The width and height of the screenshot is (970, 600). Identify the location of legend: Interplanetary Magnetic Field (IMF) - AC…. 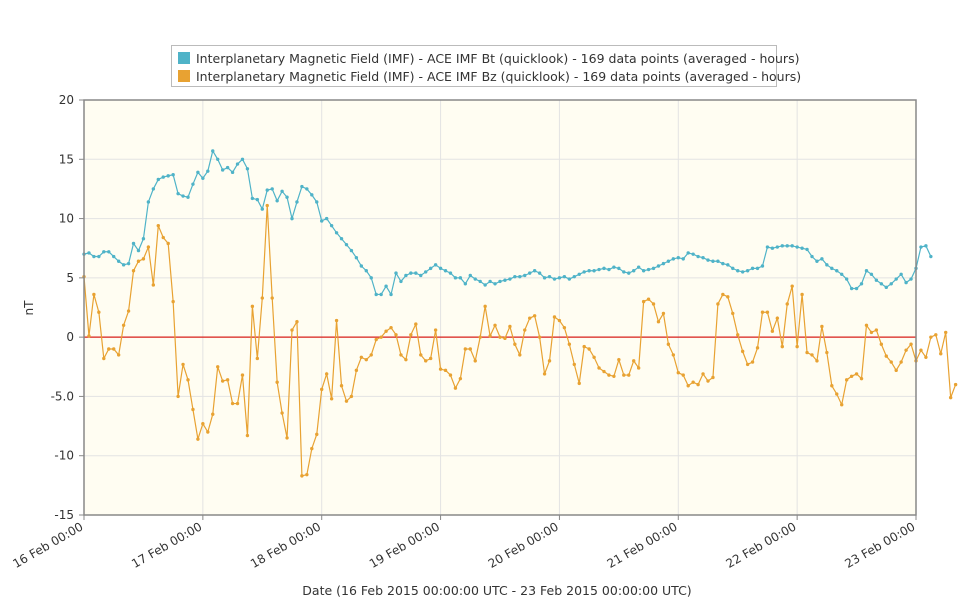
(486, 66).